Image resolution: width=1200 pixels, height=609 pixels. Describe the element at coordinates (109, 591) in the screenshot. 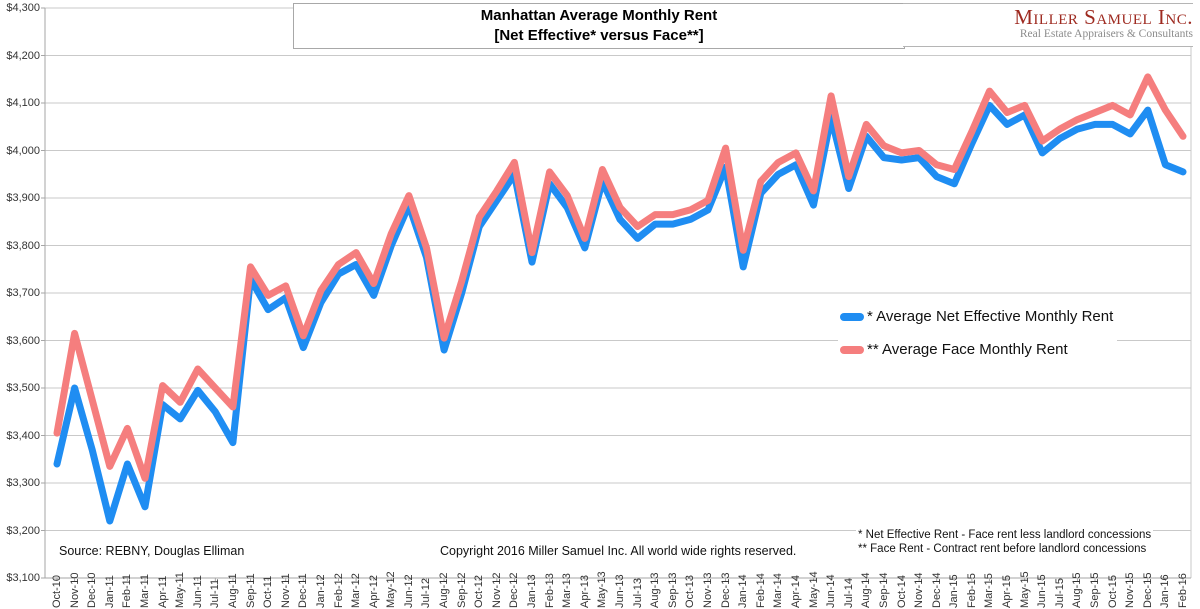

I see `x-axis-tick-label: Jan-11` at that location.